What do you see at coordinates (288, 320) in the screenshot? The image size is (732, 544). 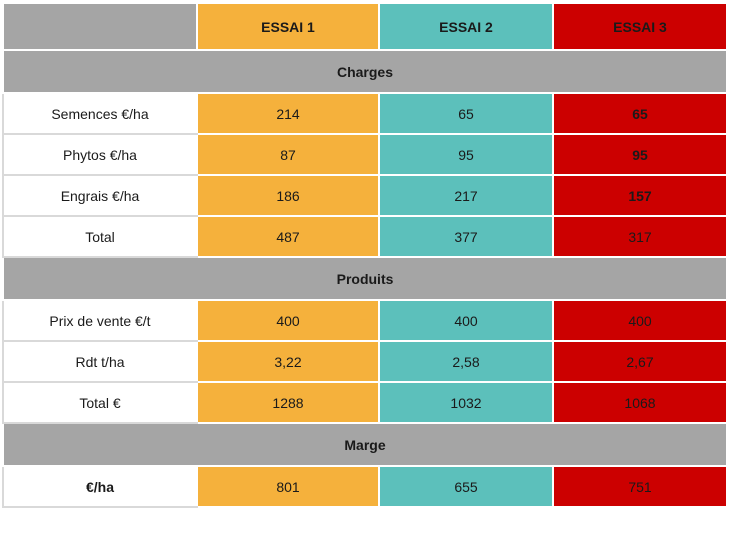 I see `cell-essai-1: 400` at bounding box center [288, 320].